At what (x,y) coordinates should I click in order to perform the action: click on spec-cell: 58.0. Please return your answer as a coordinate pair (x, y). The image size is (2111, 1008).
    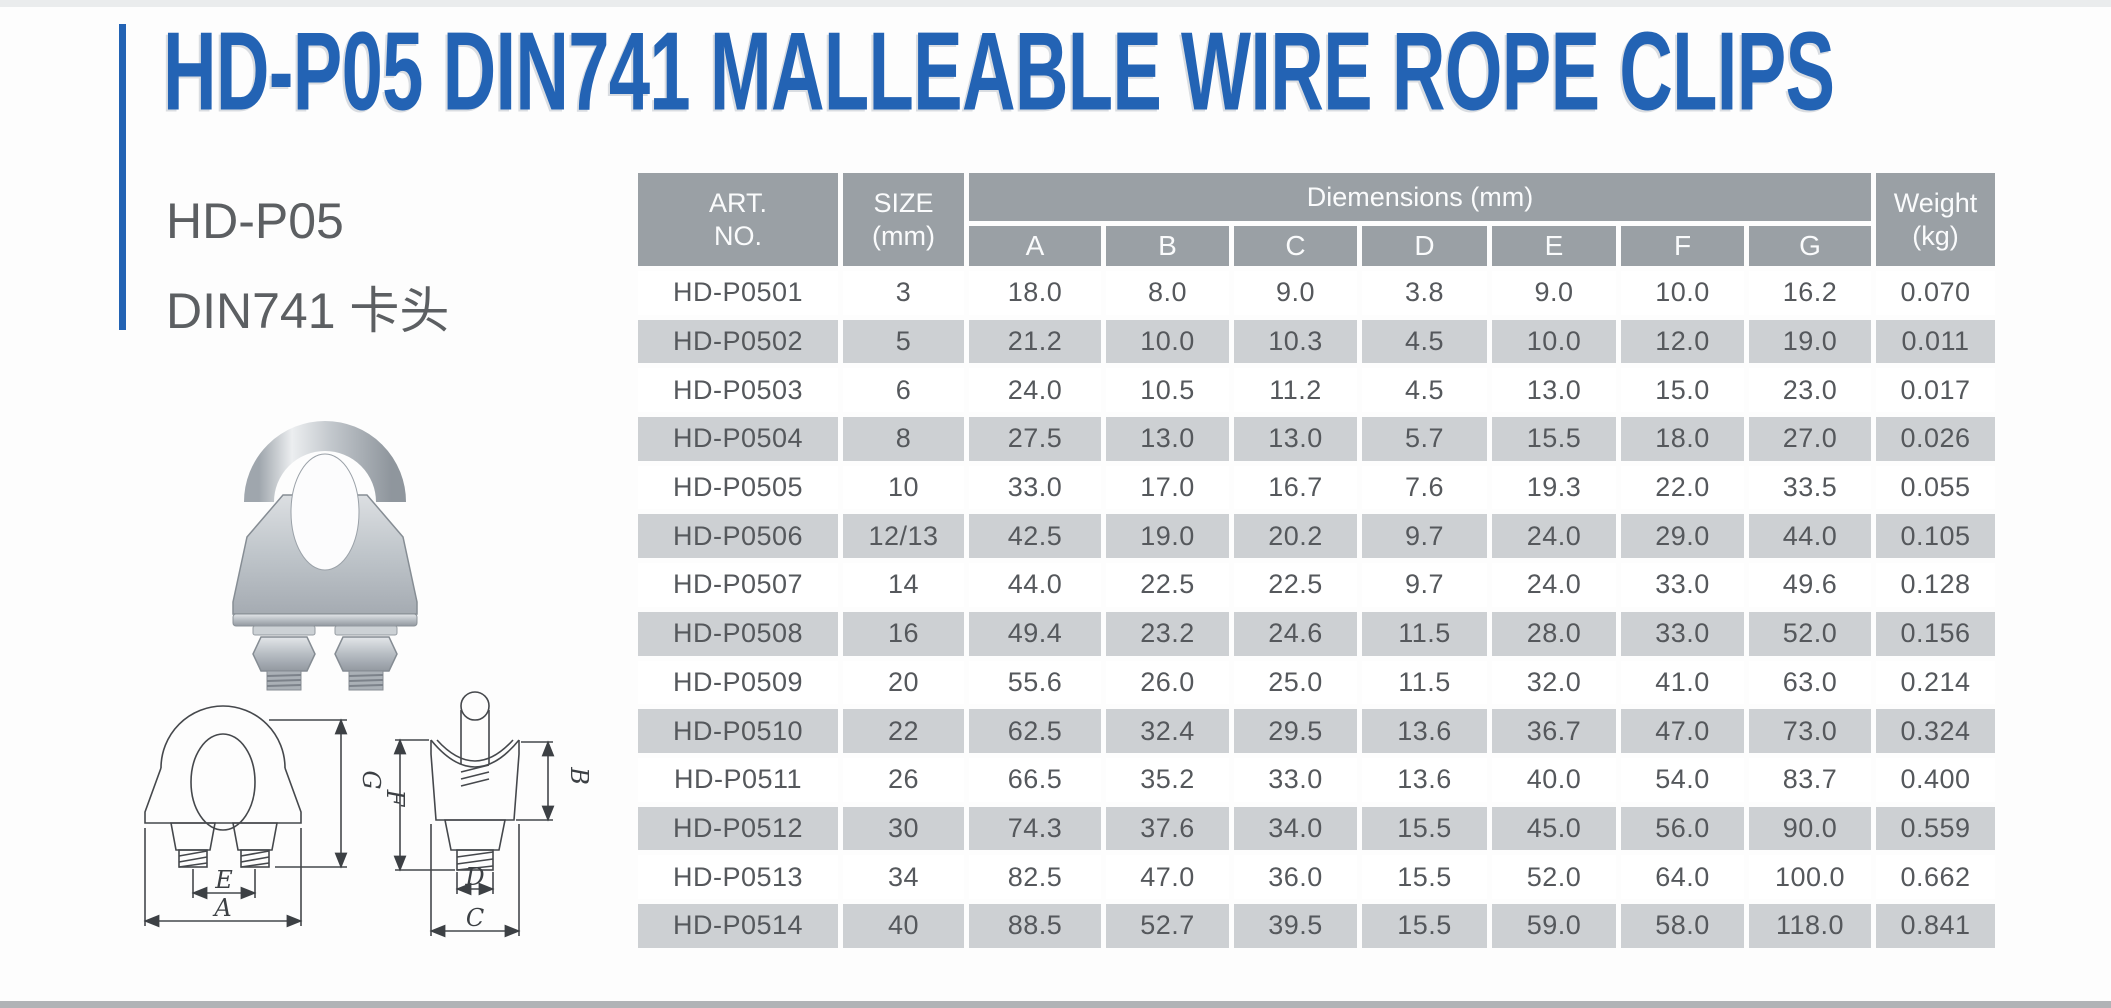
    Looking at the image, I should click on (1682, 925).